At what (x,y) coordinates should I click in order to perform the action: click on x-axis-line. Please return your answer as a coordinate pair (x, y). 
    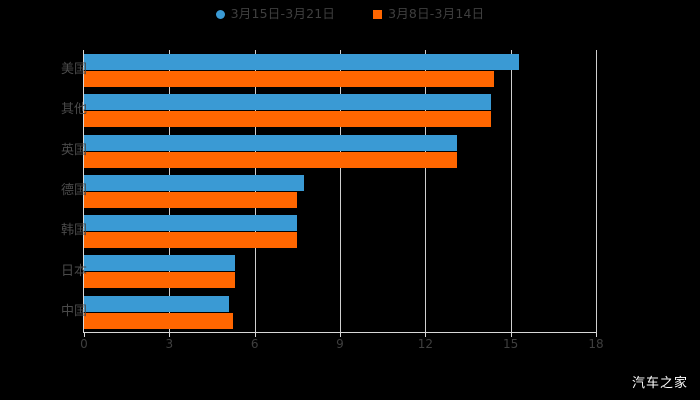
    Looking at the image, I should click on (339, 332).